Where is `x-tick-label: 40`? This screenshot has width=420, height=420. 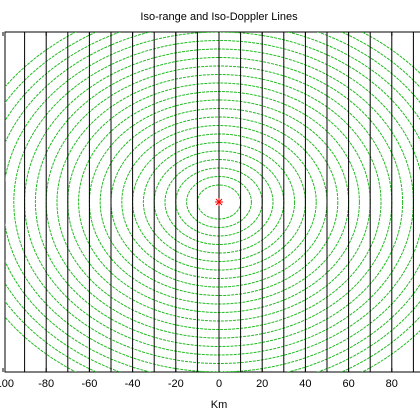 x-tick-label: 40 is located at coordinates (305, 384).